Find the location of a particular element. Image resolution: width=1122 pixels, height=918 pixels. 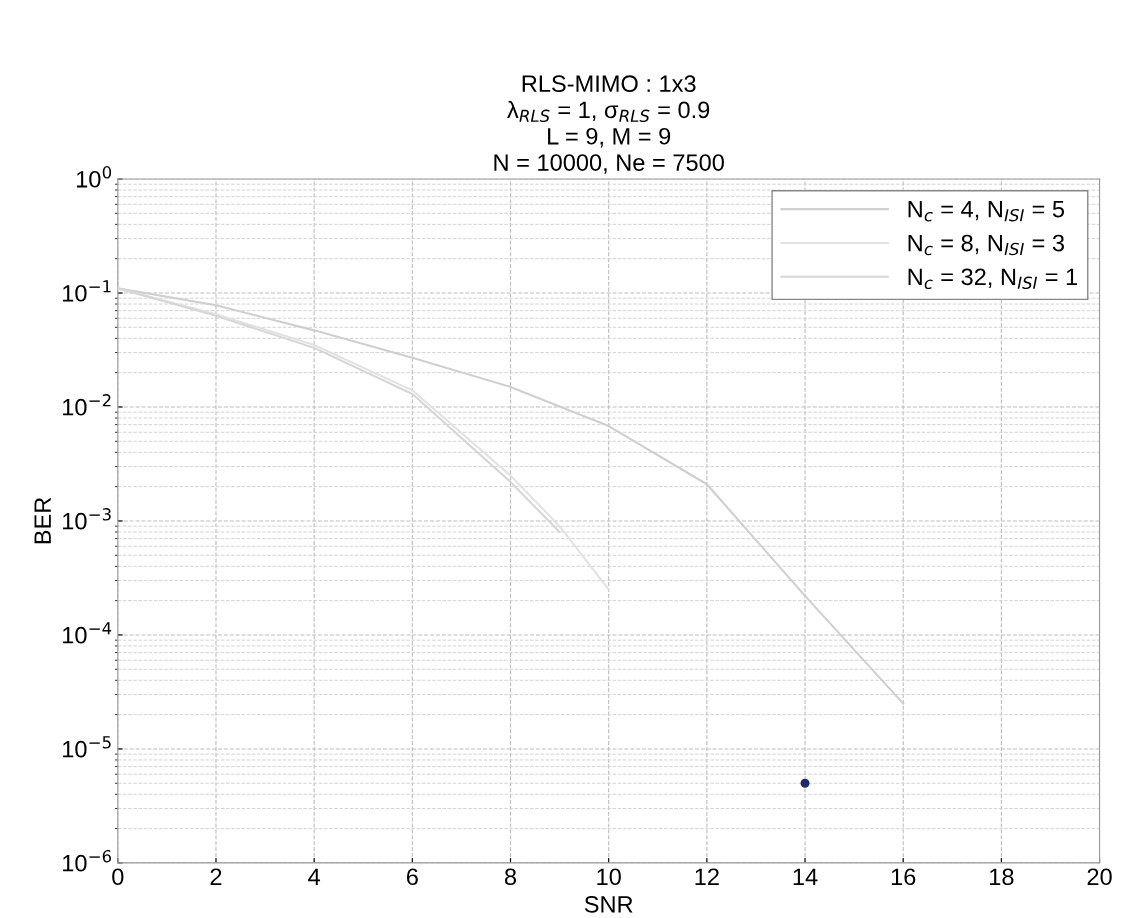

x-tick-label: 4 is located at coordinates (314, 876).